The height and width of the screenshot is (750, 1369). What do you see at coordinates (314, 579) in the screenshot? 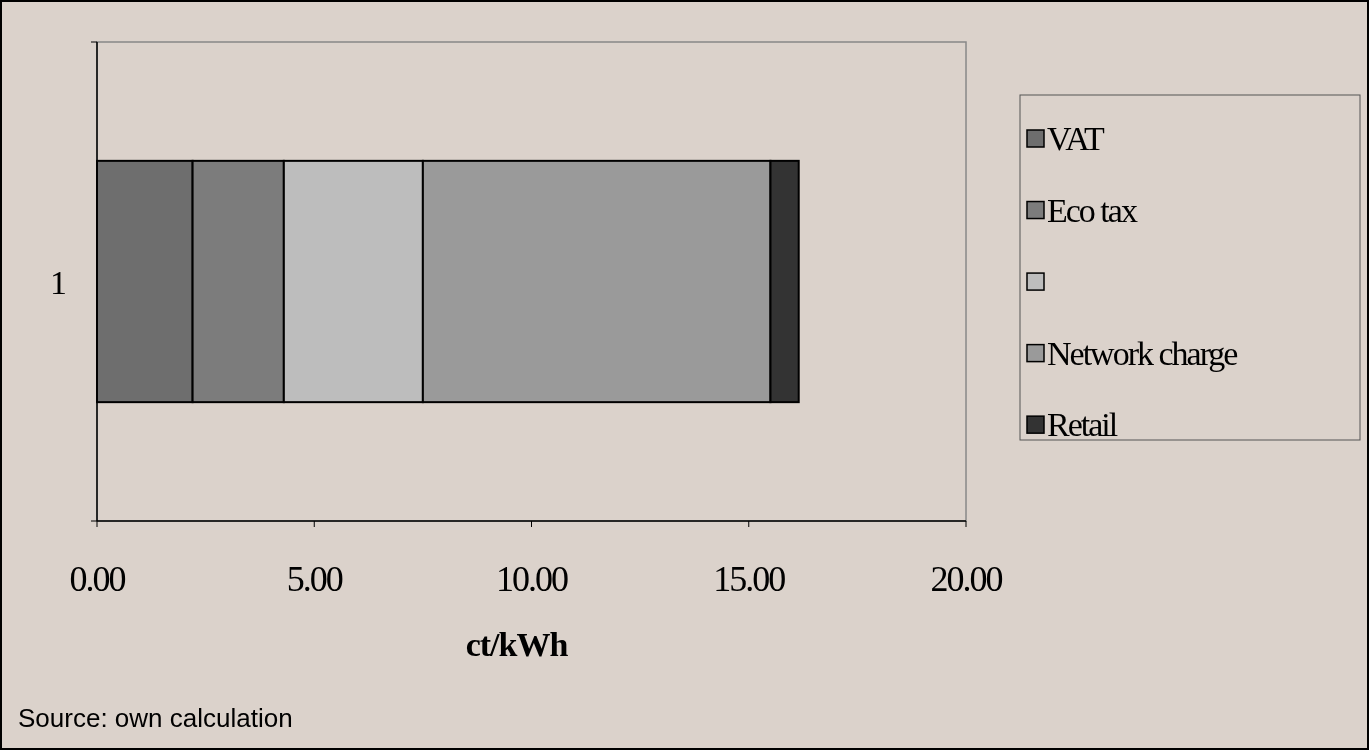
I see `x-tick-label: 5.00` at bounding box center [314, 579].